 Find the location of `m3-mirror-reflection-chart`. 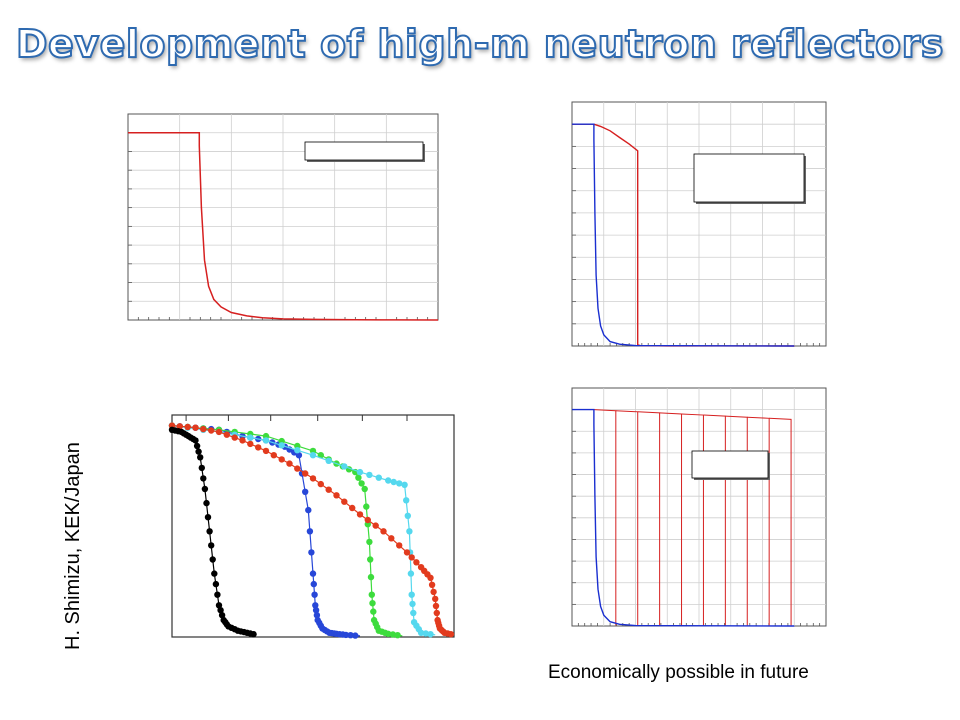

m3-mirror-reflection-chart is located at coordinates (699, 224).